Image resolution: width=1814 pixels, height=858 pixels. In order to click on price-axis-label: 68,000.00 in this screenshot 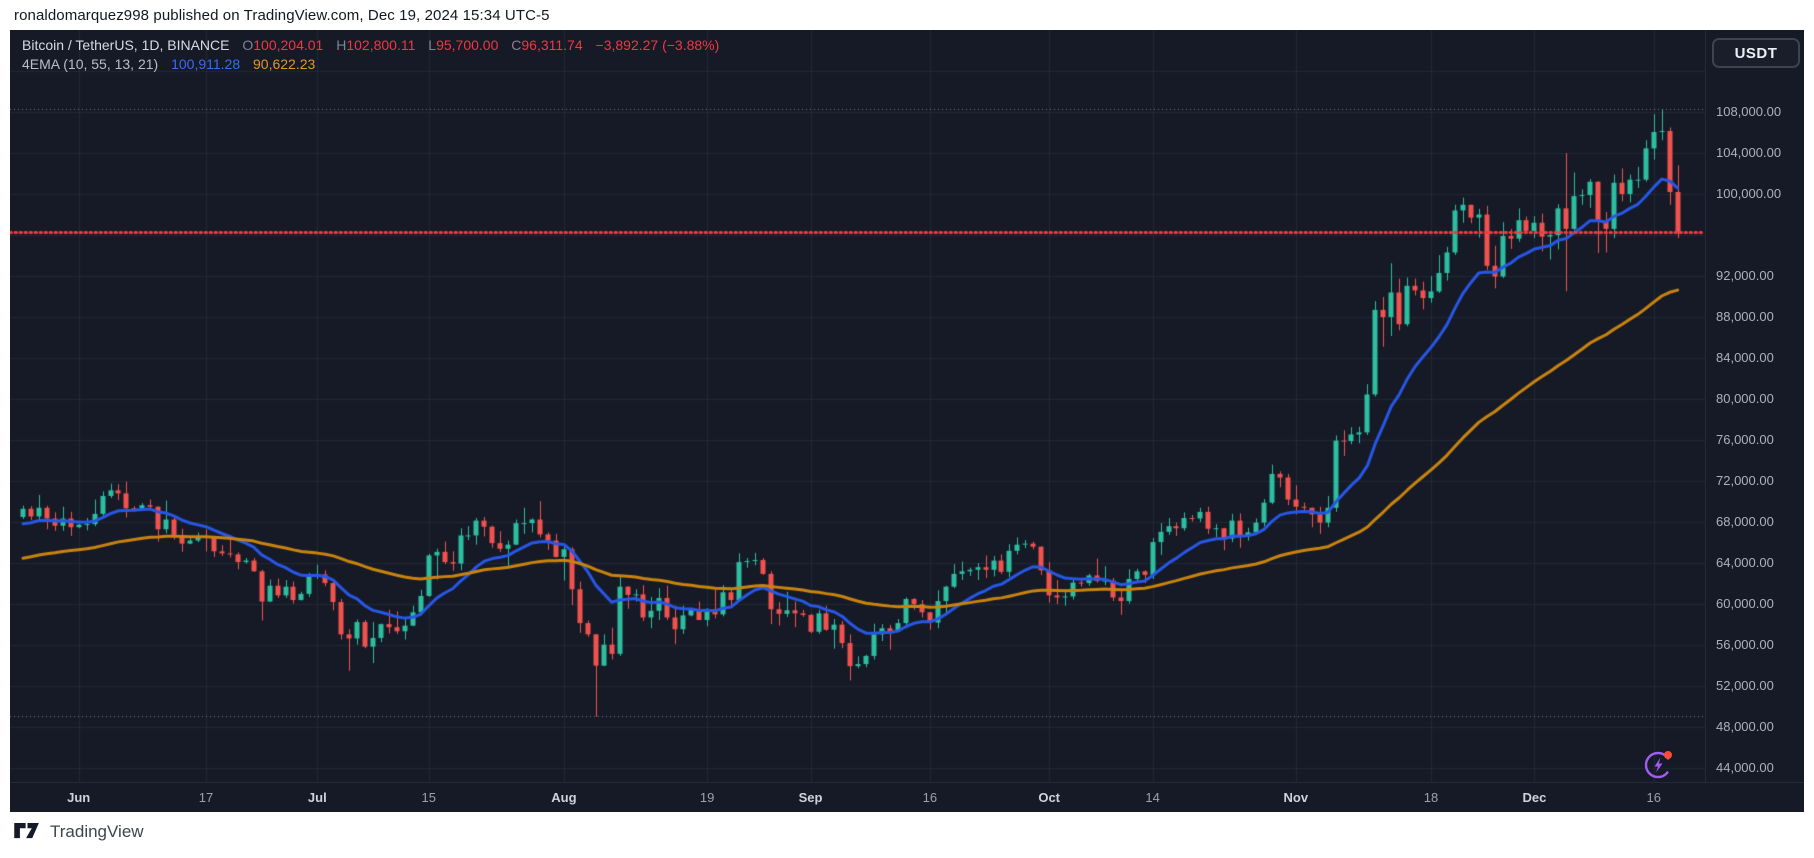, I will do `click(1745, 522)`.